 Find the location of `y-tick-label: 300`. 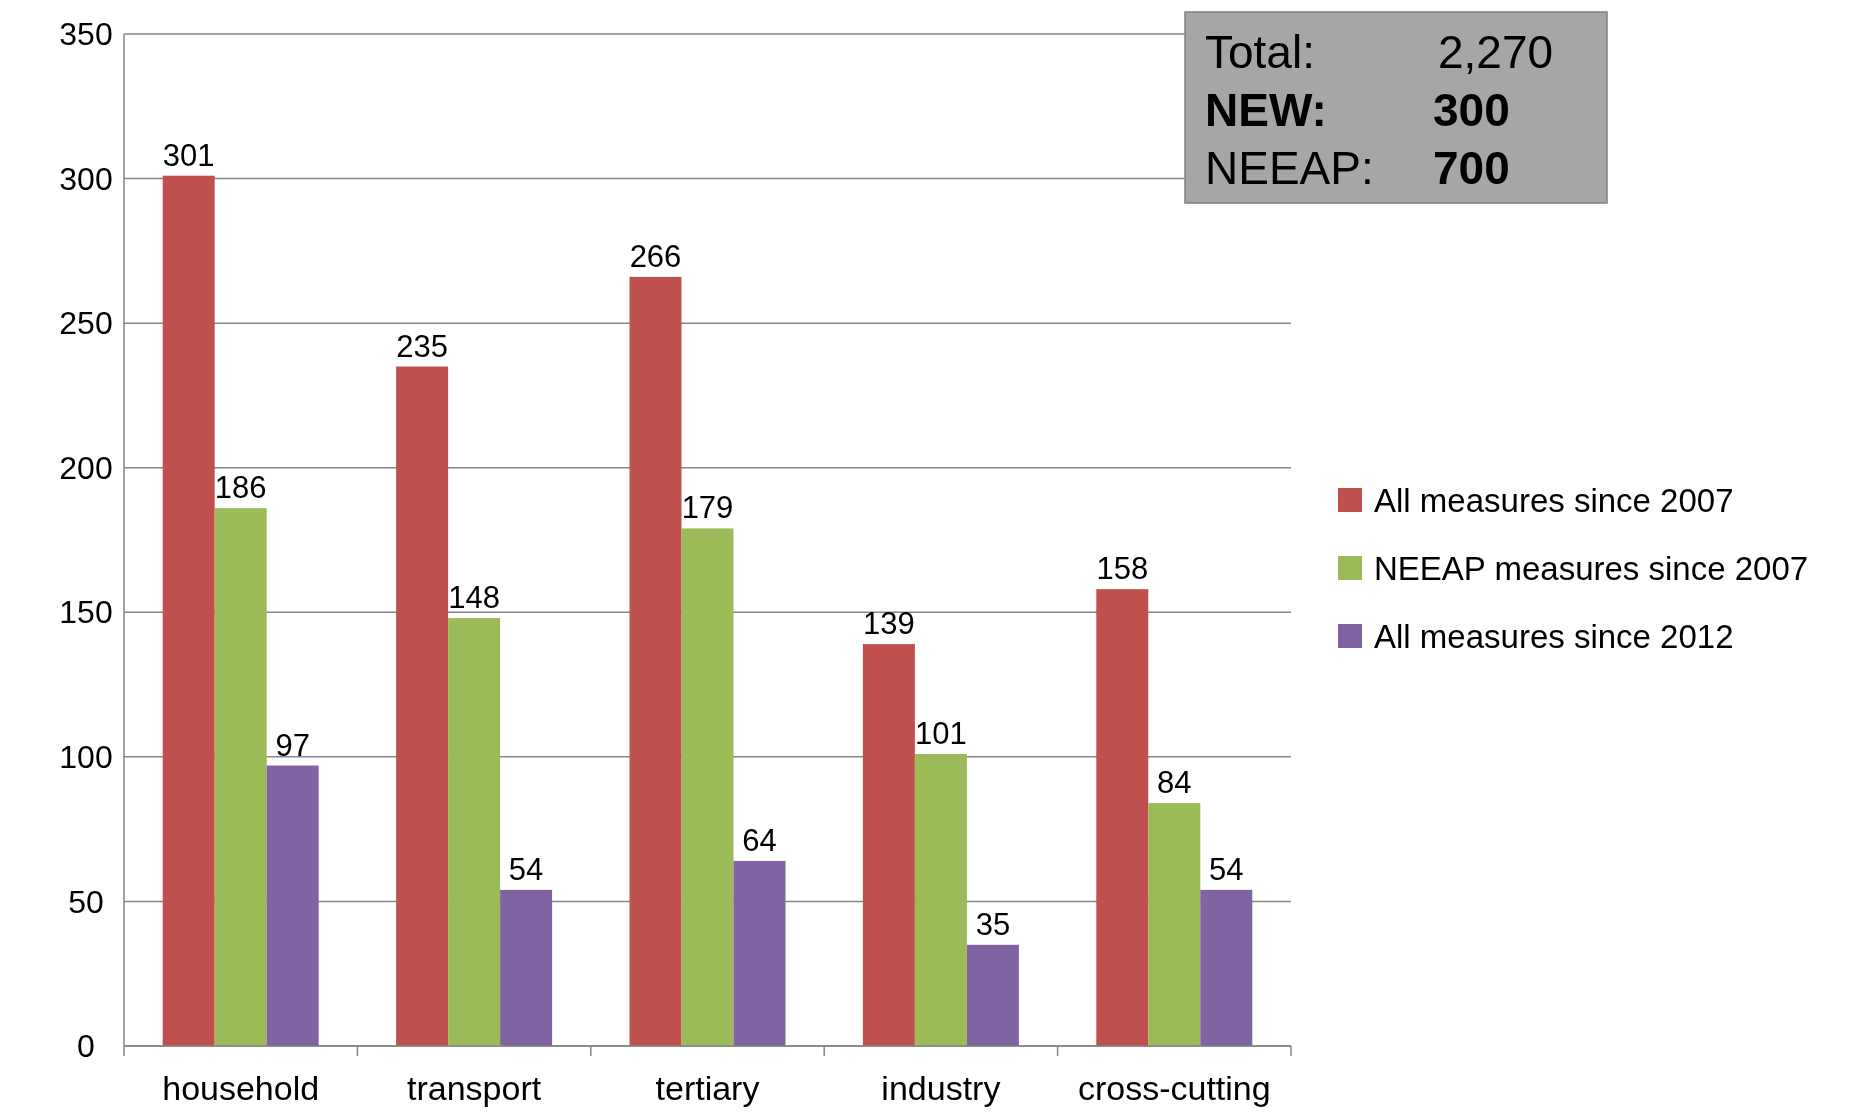

y-tick-label: 300 is located at coordinates (86, 178).